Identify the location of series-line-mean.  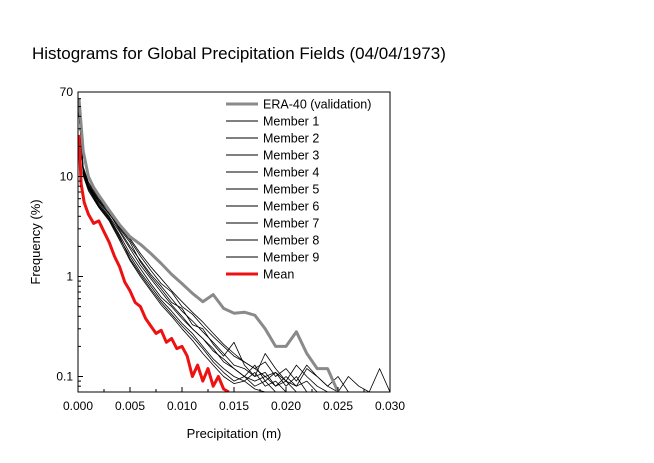
(154, 263).